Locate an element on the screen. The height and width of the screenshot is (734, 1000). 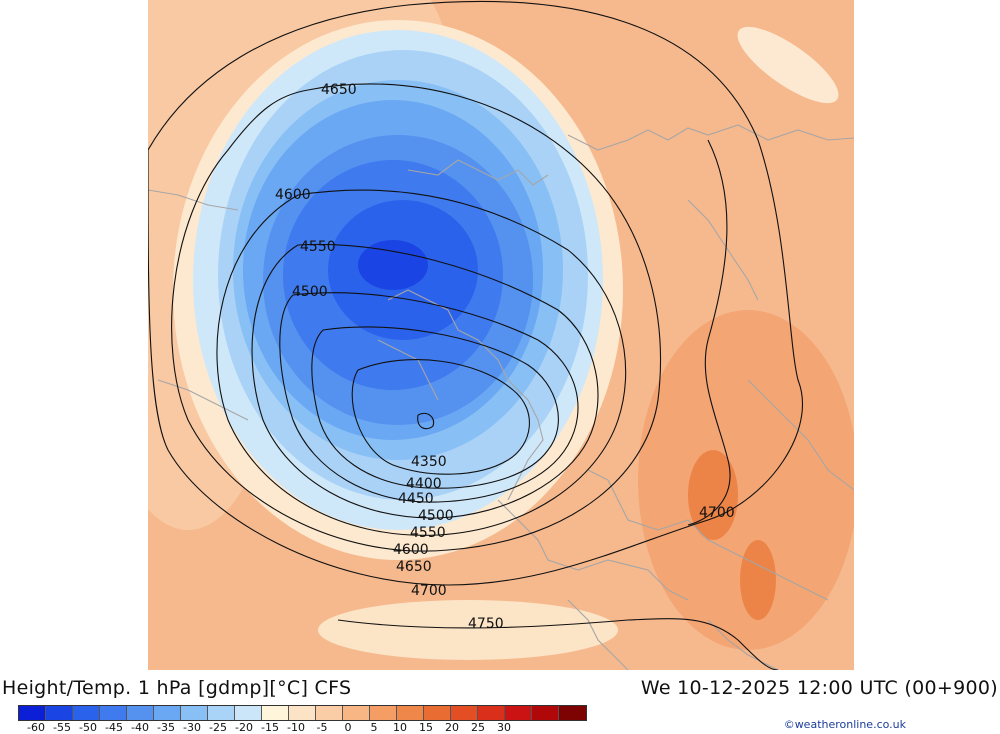
color-scale-label: 20 is located at coordinates (452, 727).